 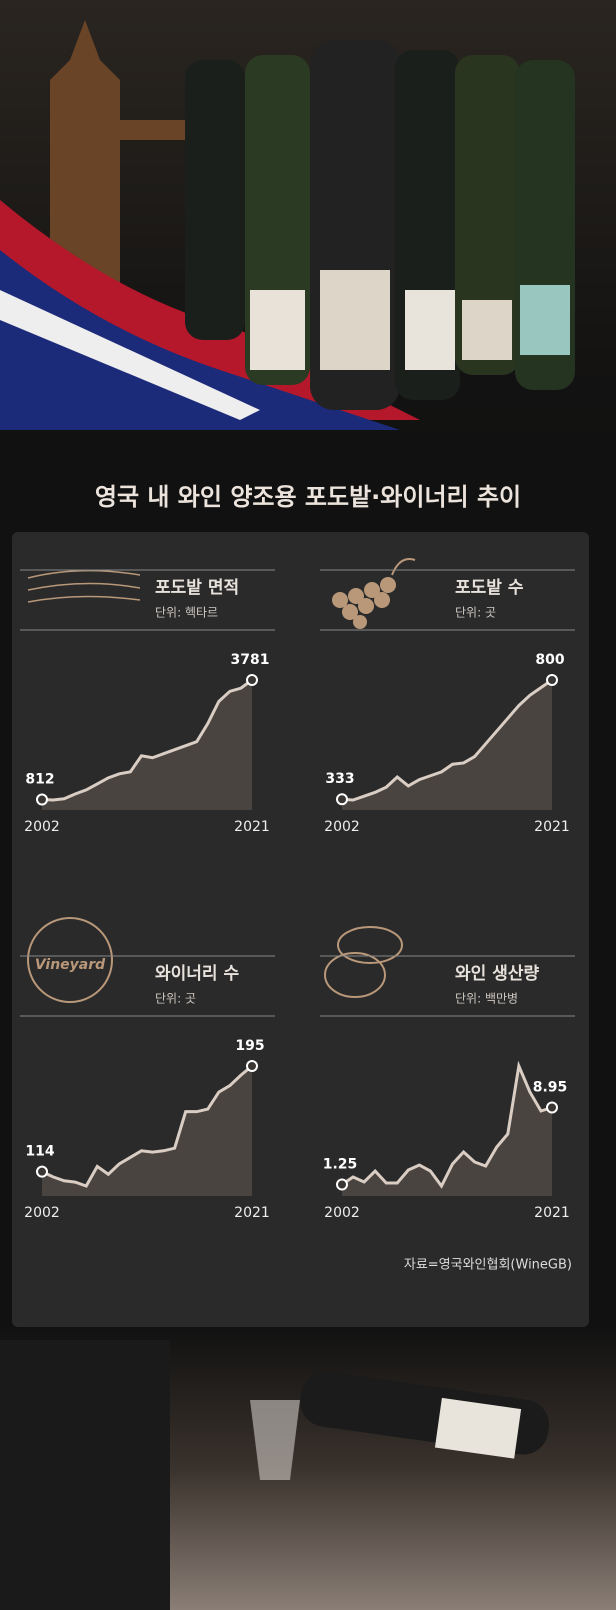 What do you see at coordinates (363, 962) in the screenshot?
I see `icon-barrels` at bounding box center [363, 962].